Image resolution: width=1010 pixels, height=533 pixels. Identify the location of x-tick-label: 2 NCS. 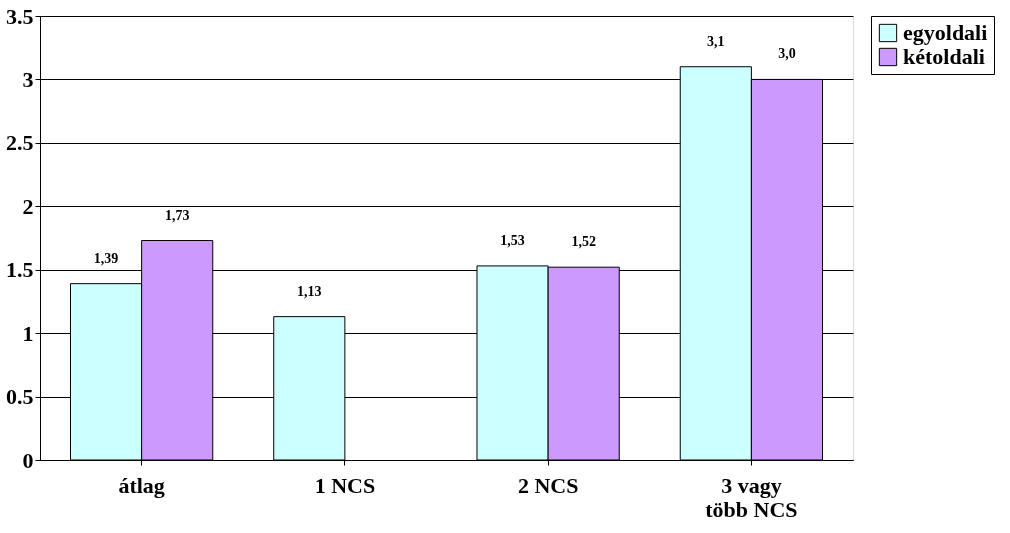
(548, 485).